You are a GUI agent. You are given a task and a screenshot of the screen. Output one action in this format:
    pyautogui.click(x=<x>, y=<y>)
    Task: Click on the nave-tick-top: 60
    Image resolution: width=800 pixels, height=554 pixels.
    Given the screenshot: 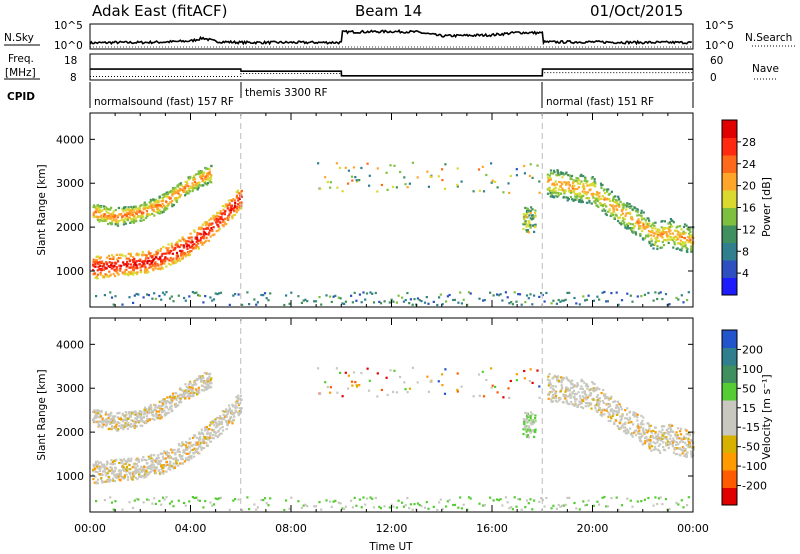 What is the action you would take?
    pyautogui.click(x=716, y=61)
    